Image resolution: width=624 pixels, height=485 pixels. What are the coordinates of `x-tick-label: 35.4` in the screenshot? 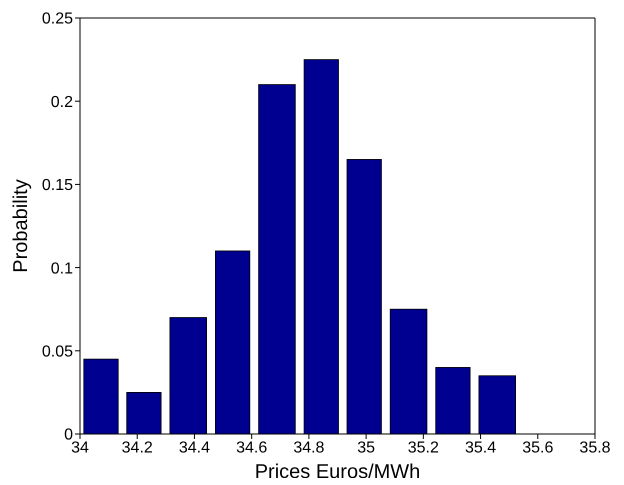 It's located at (480, 447).